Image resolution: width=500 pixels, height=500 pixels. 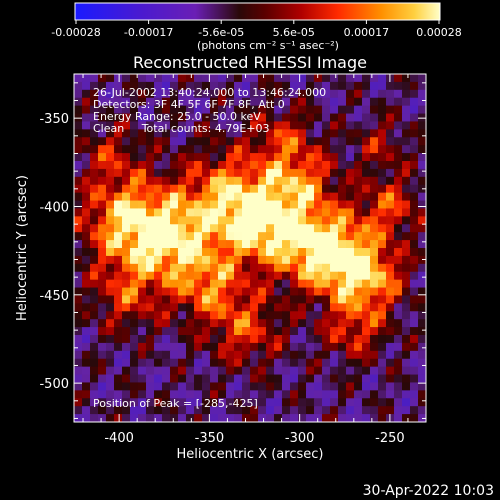 What do you see at coordinates (177, 116) in the screenshot?
I see `annotation-energy: Energy Range: 25.0 - 50.0 keV` at bounding box center [177, 116].